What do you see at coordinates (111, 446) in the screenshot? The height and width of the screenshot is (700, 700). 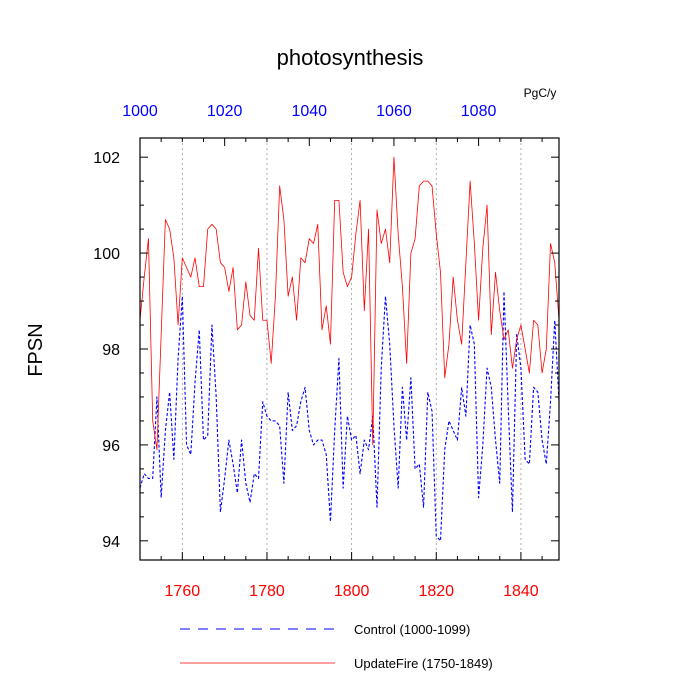 I see `y-tick-label: 96` at bounding box center [111, 446].